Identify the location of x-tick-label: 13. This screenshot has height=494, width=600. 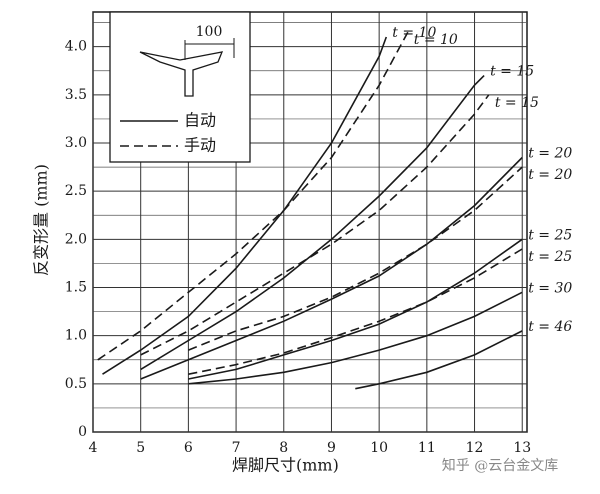
(522, 448).